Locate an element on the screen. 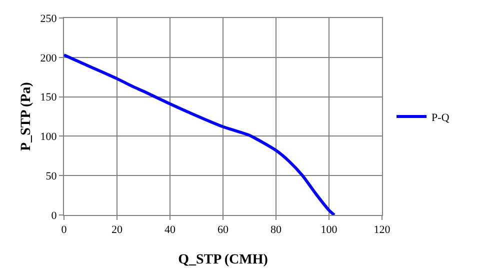 This screenshot has width=502, height=276. y-tick-label: 50 is located at coordinates (52, 176).